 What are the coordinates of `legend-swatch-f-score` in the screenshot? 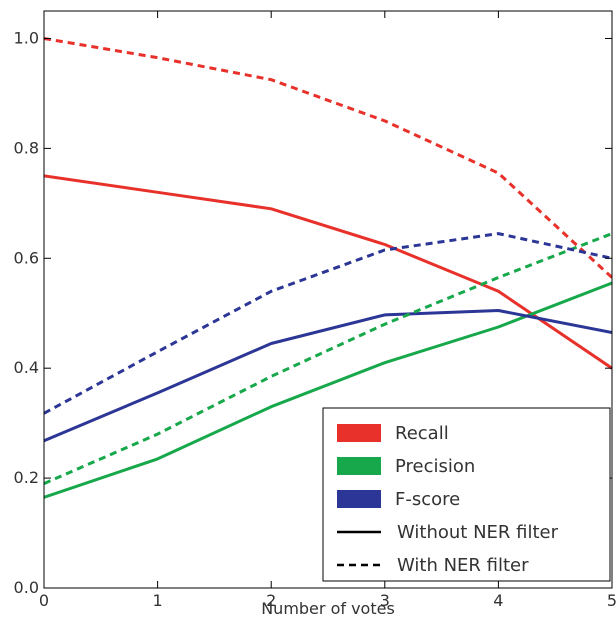 It's located at (359, 499).